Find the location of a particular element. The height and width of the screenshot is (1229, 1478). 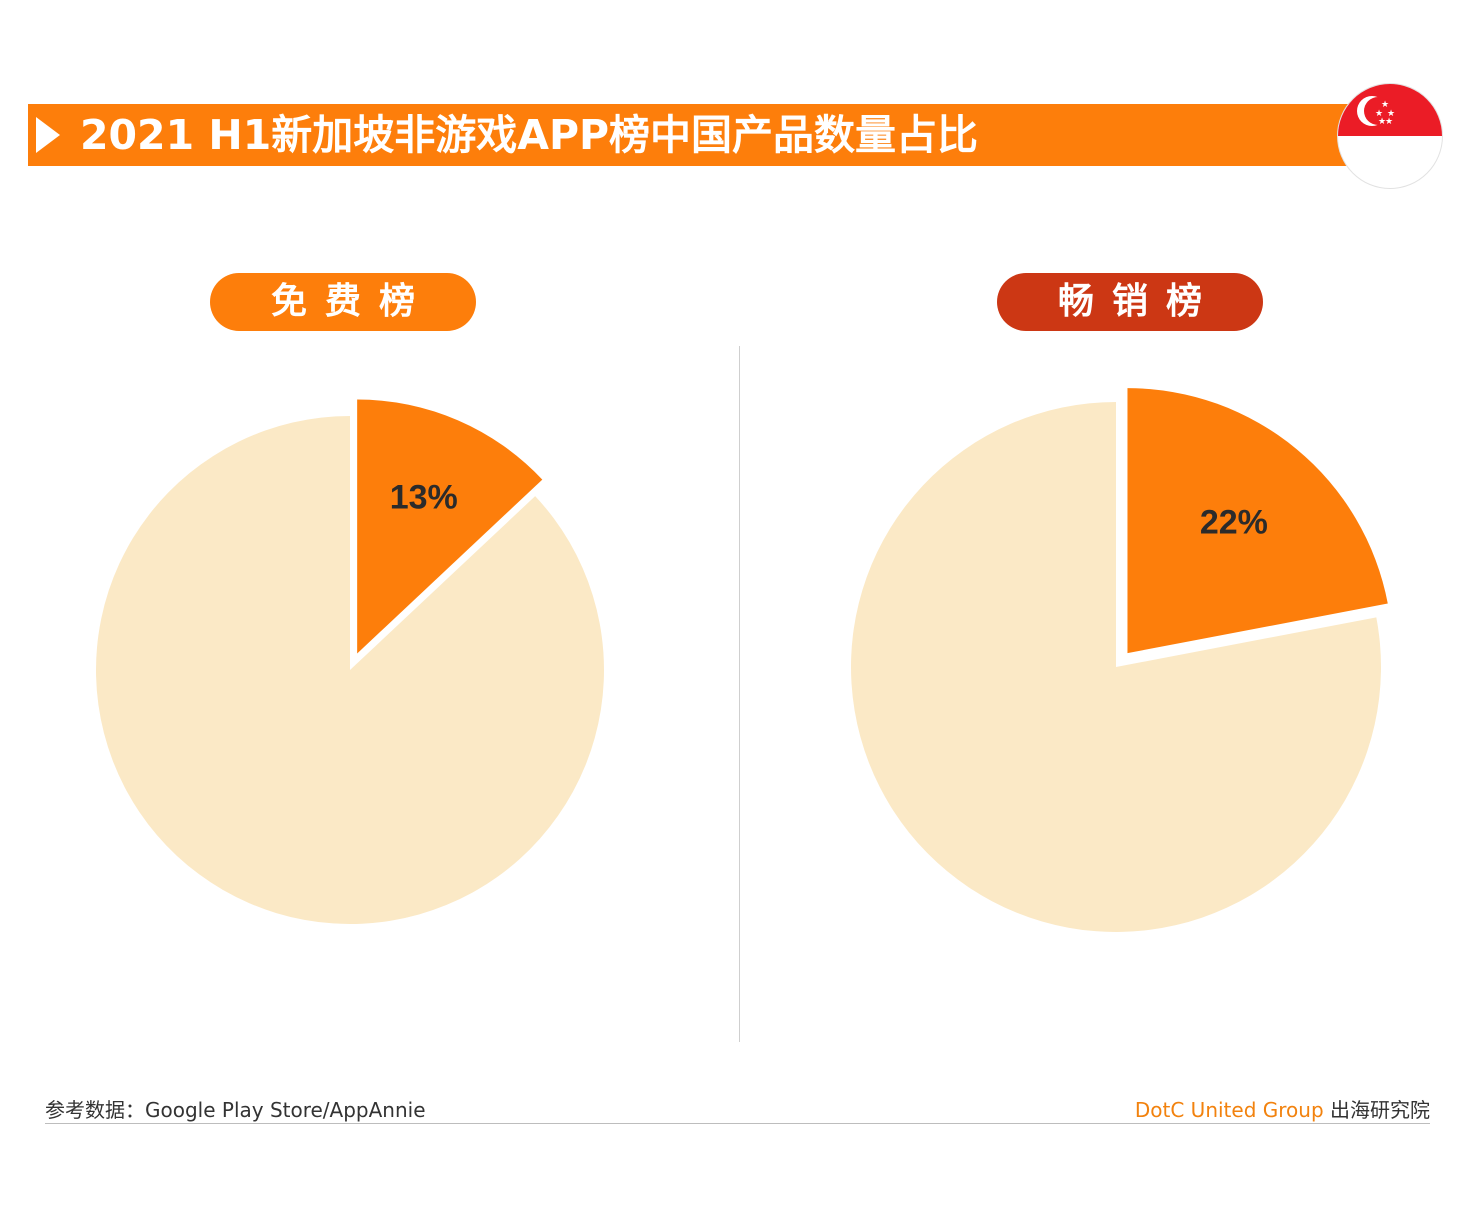

brand-suffix: 出海研究院 is located at coordinates (1380, 1110).